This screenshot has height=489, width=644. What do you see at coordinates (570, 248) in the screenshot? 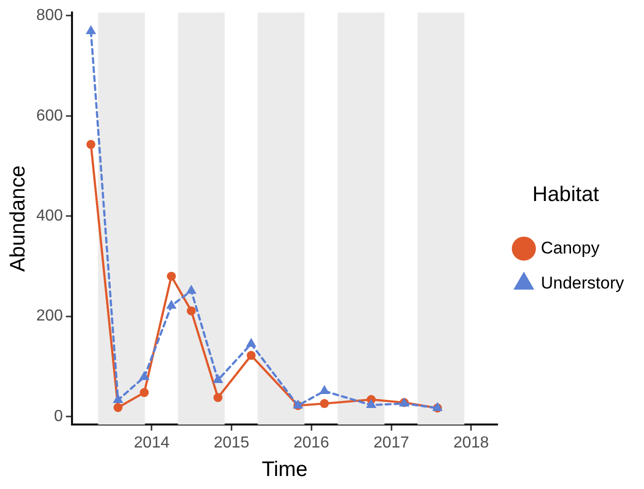
I see `legend-label: Canopy` at bounding box center [570, 248].